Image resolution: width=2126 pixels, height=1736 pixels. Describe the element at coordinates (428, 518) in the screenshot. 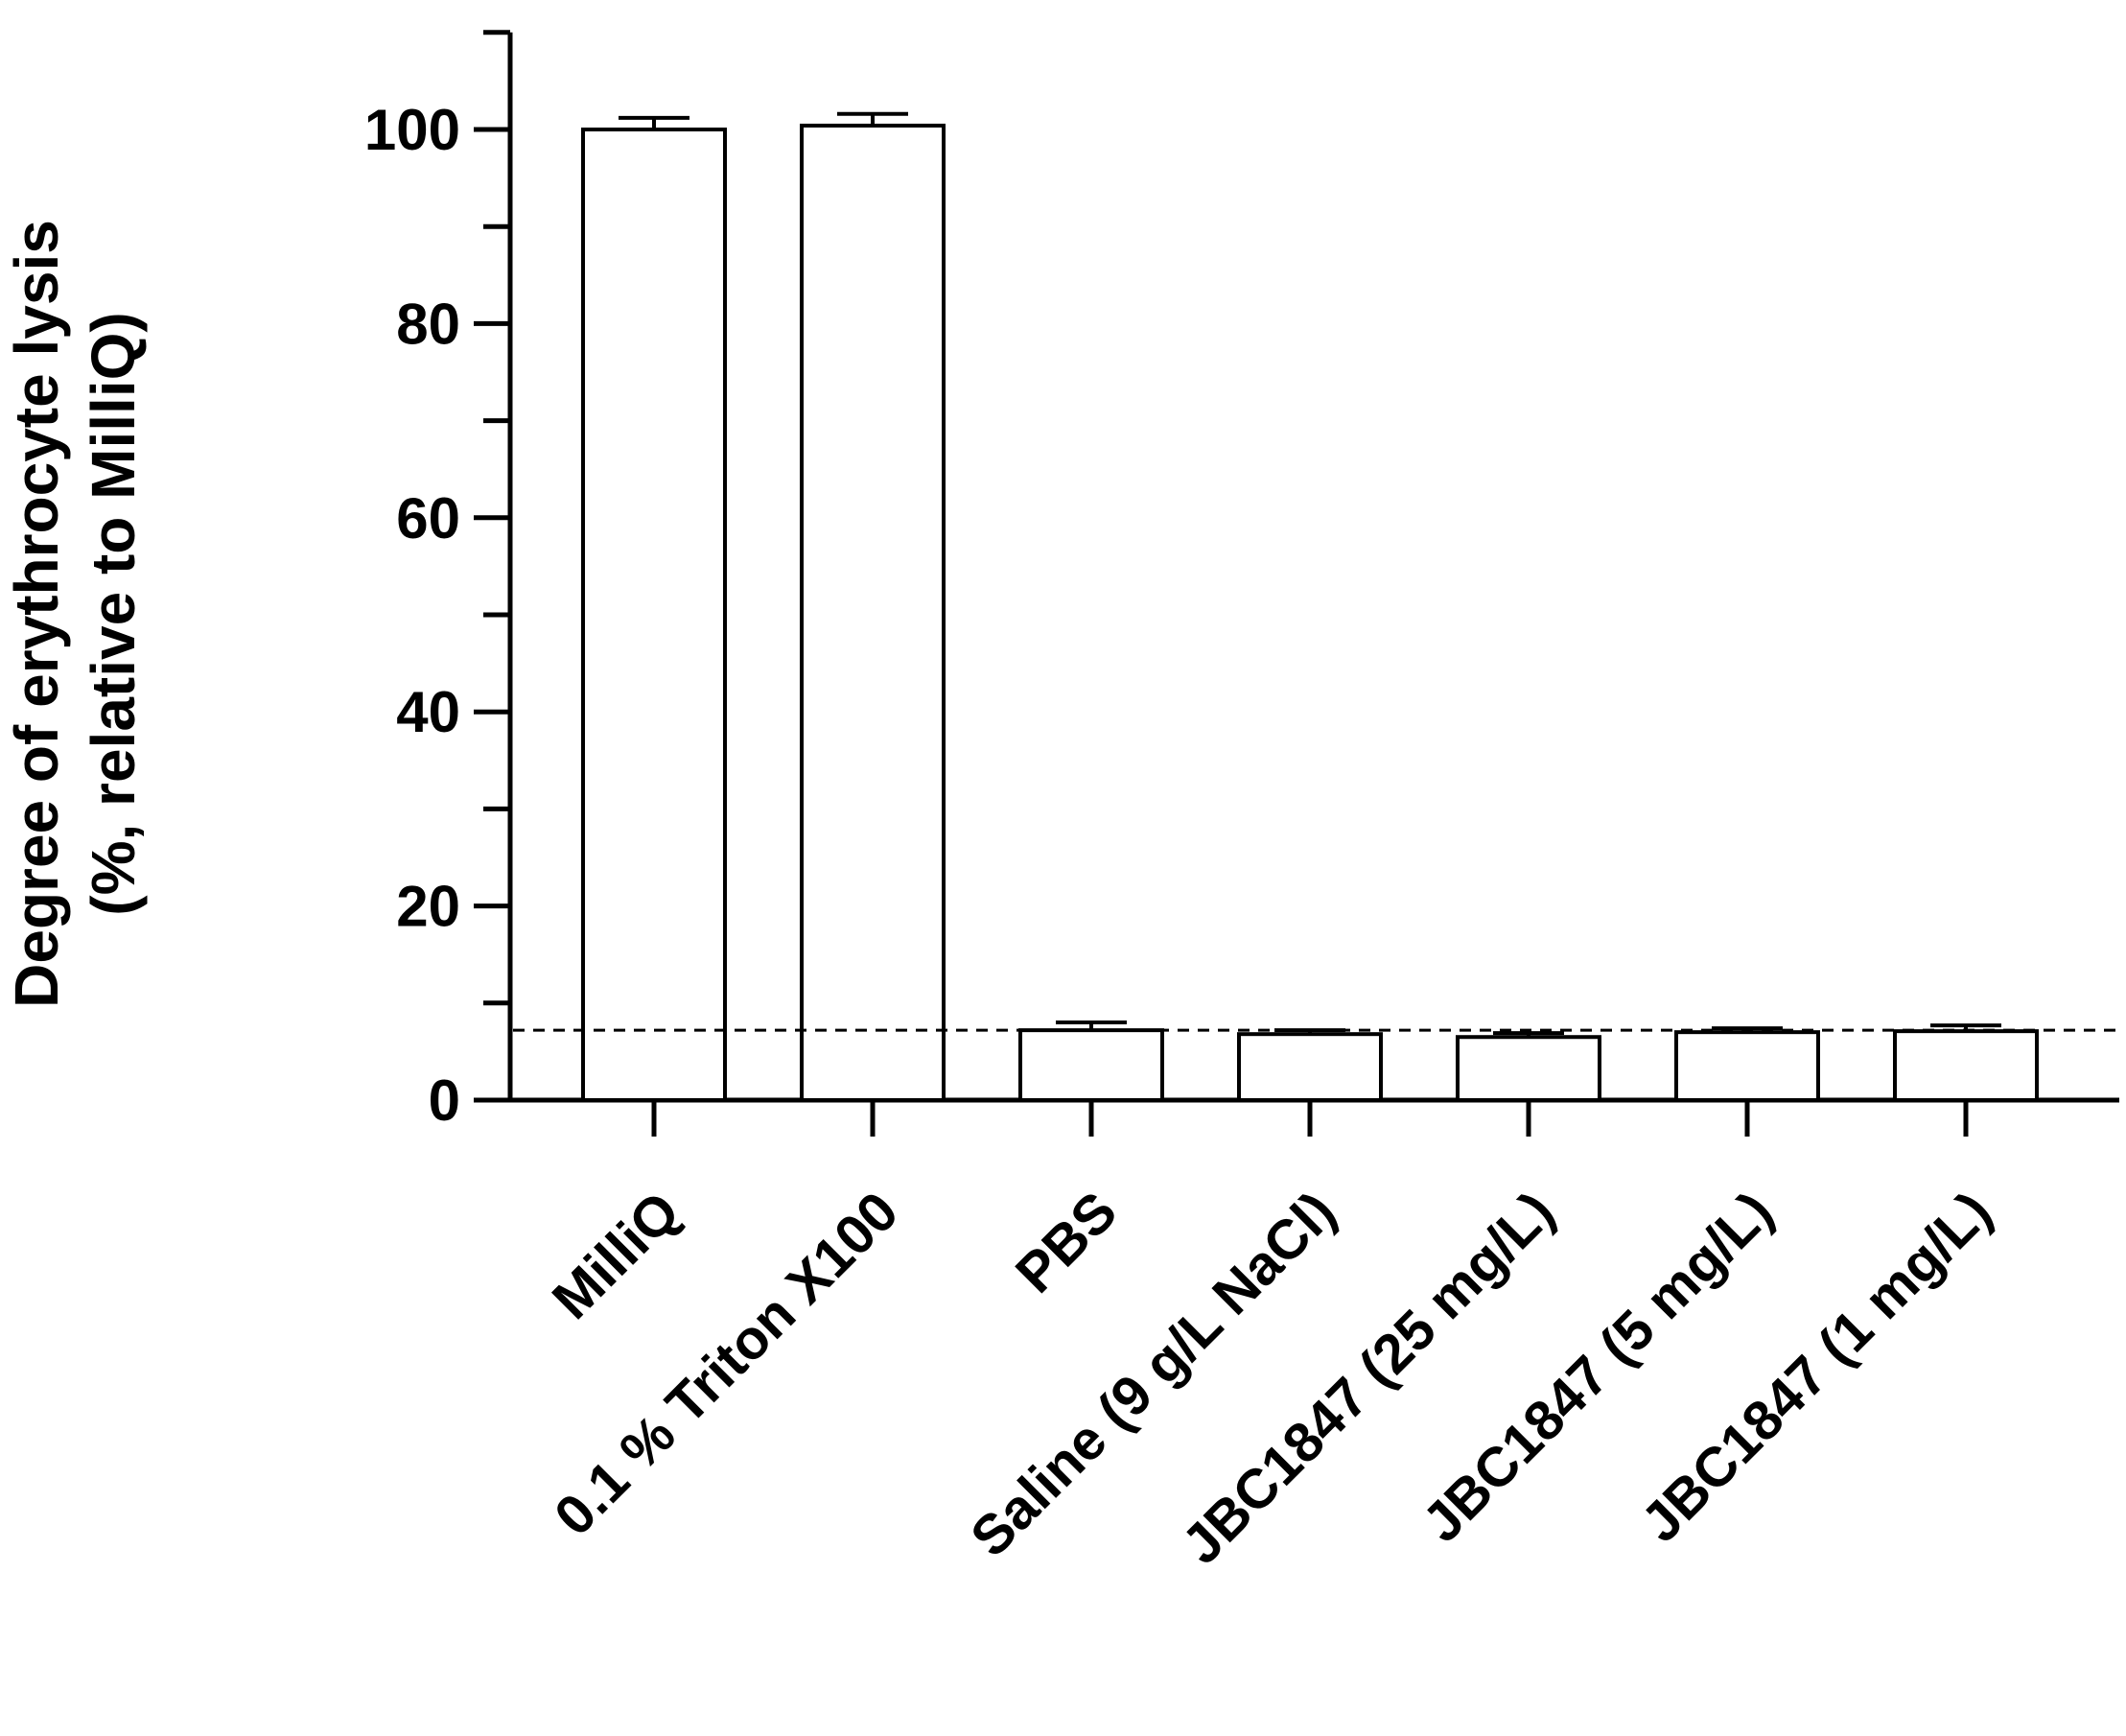

I see `y-tick-label: 60` at that location.